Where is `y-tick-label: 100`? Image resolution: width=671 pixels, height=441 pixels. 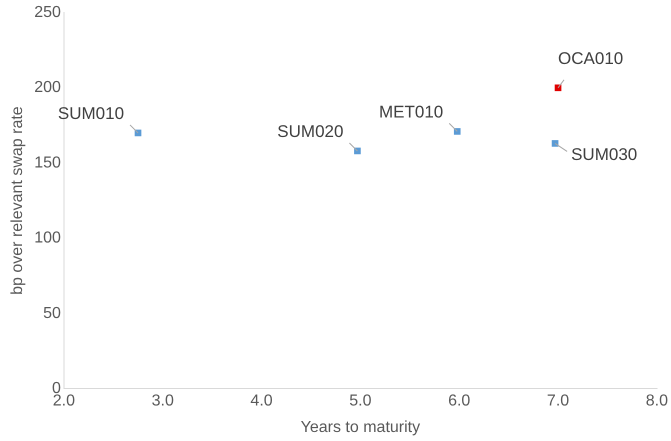 y-tick-label: 100 is located at coordinates (47, 238).